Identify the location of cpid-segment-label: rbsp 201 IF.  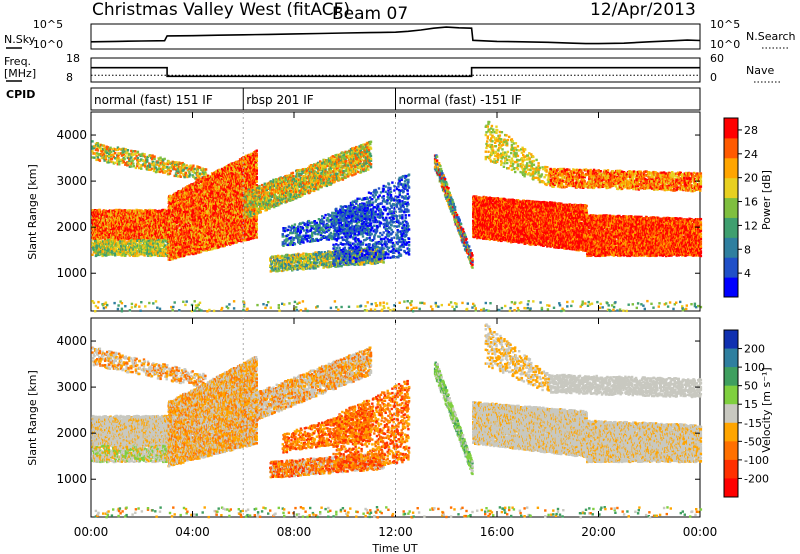
(279, 100).